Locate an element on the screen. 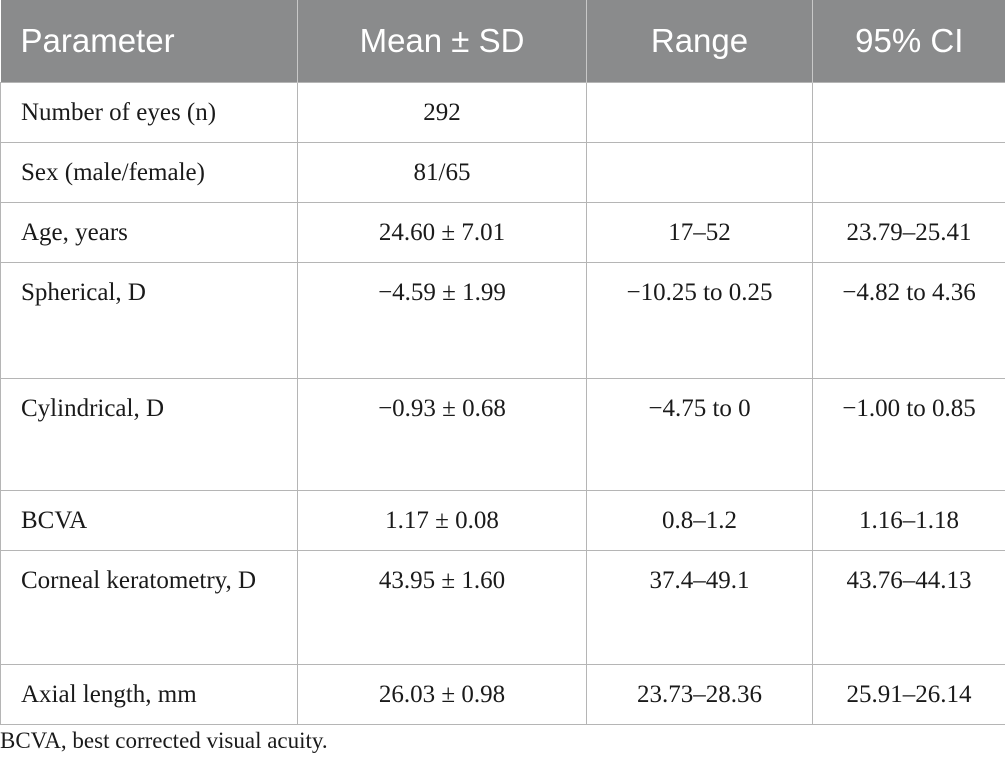 Image resolution: width=1005 pixels, height=767 pixels. cell-parameter: Number of eyes (n) is located at coordinates (149, 112).